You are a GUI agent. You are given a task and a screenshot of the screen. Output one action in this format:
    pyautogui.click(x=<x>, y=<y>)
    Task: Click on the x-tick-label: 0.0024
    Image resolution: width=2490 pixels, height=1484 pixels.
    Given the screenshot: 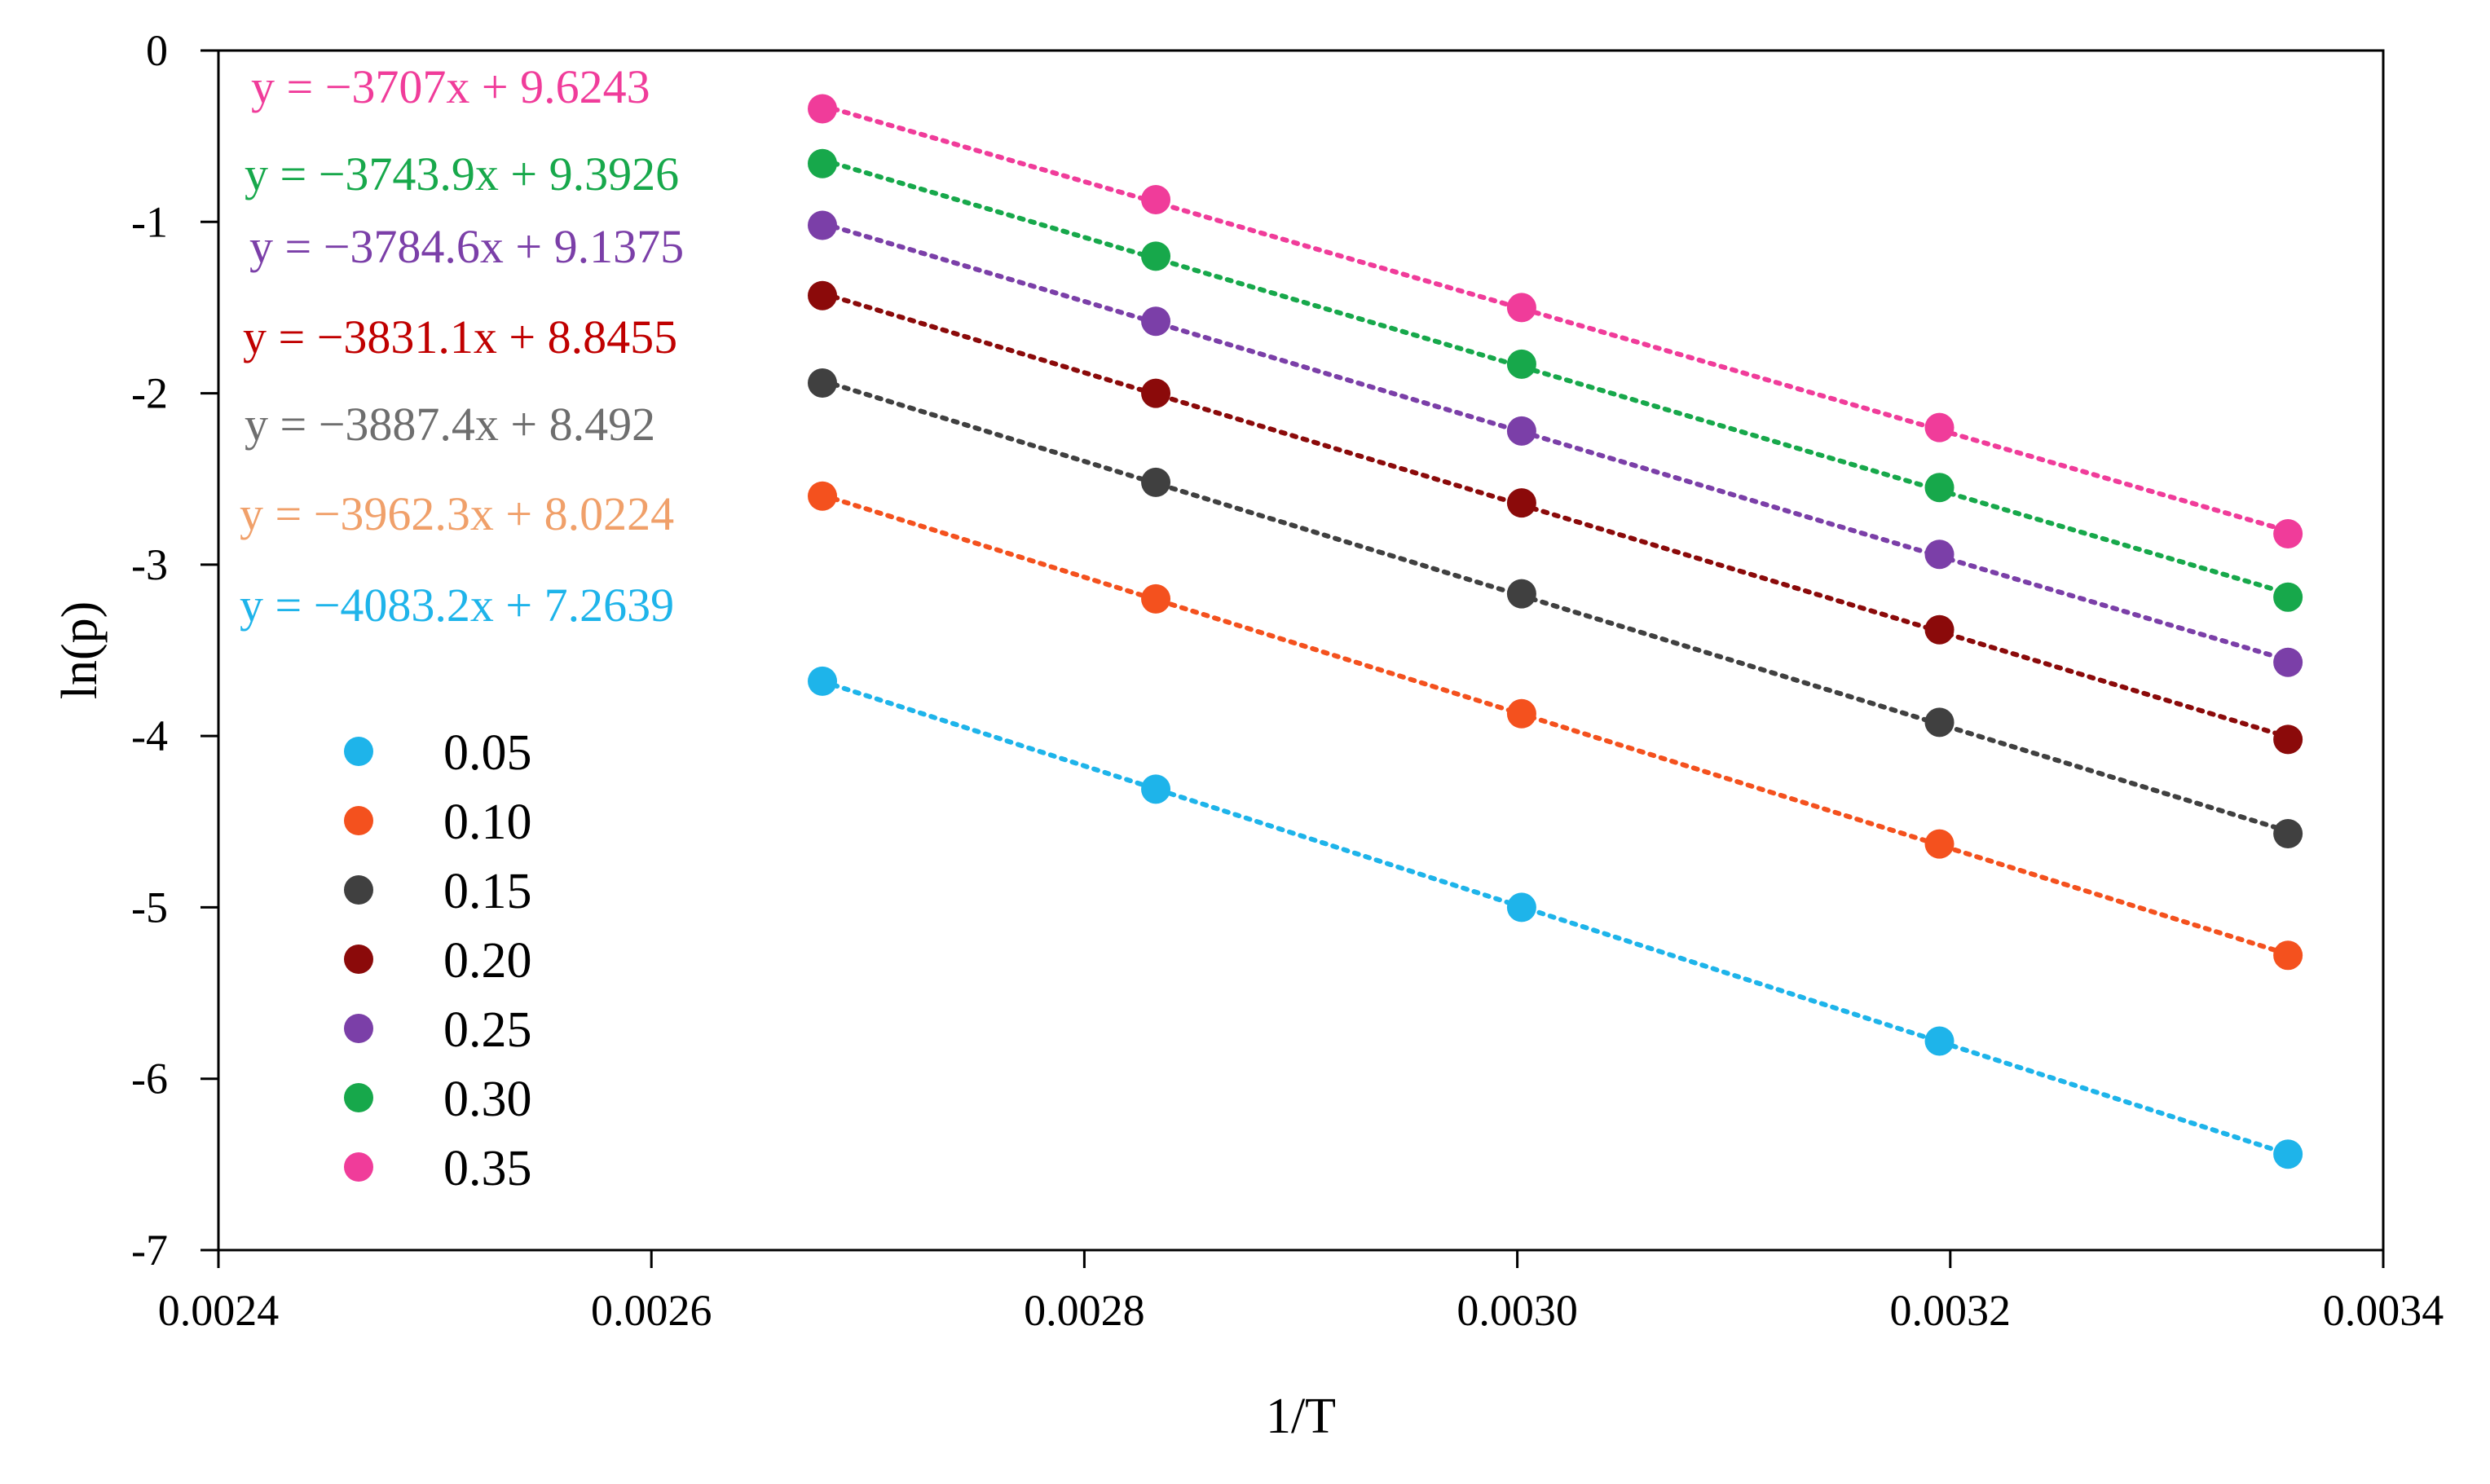 What is the action you would take?
    pyautogui.click(x=219, y=1310)
    